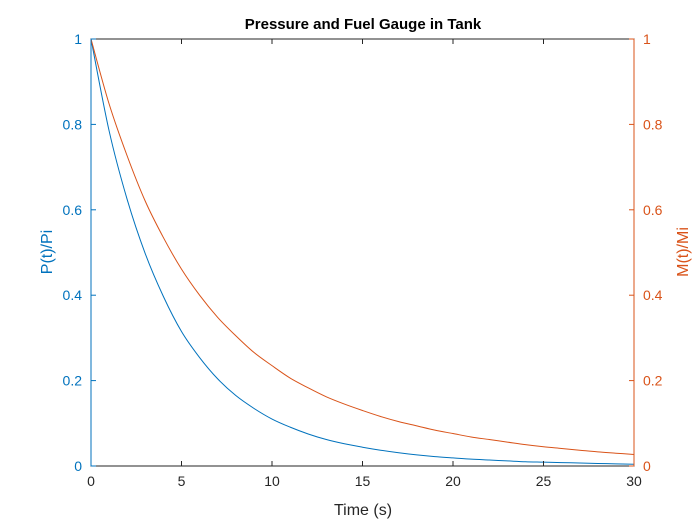 The height and width of the screenshot is (525, 700). Describe the element at coordinates (653, 295) in the screenshot. I see `right-tick-label: 0.4` at that location.